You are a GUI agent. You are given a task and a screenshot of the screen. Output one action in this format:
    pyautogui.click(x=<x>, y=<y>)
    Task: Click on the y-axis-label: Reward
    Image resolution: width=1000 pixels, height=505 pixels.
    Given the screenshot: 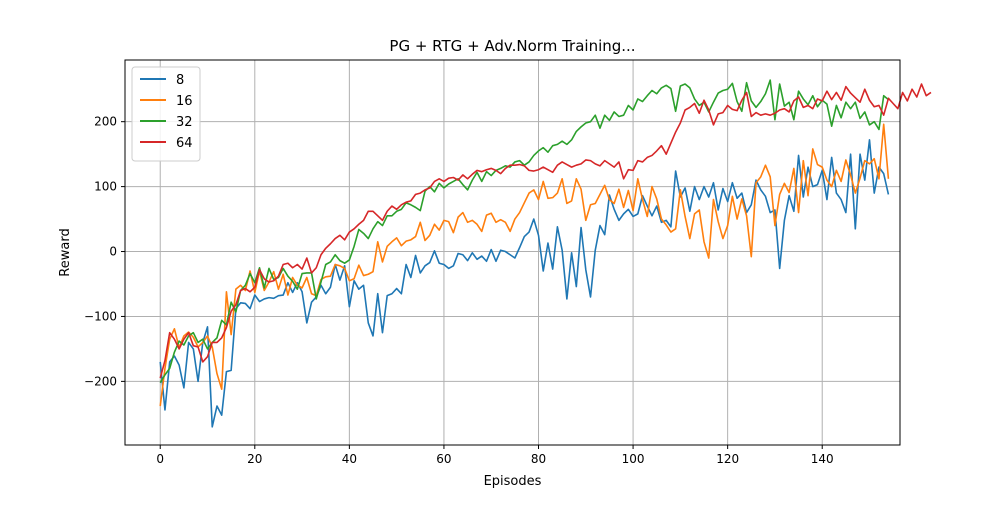 What is the action you would take?
    pyautogui.click(x=65, y=252)
    